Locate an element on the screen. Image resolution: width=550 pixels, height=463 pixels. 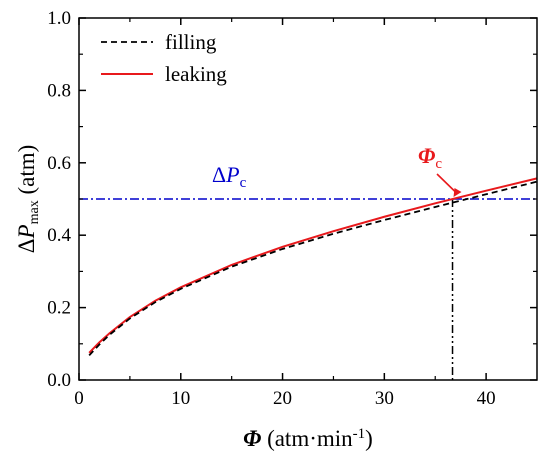
x-axis-title-unit: (atm·min is located at coordinates (307, 438).